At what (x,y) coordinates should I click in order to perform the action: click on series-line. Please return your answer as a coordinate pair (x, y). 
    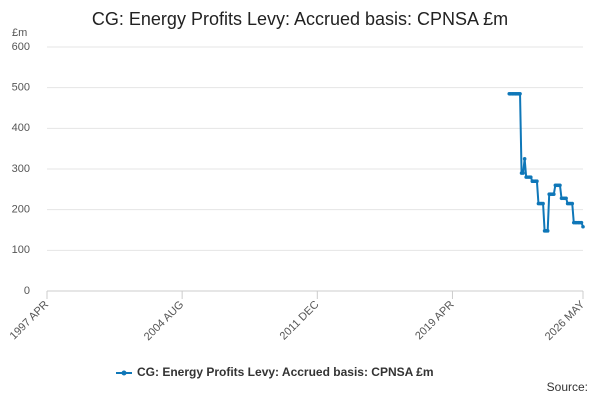
    Looking at the image, I should click on (546, 162).